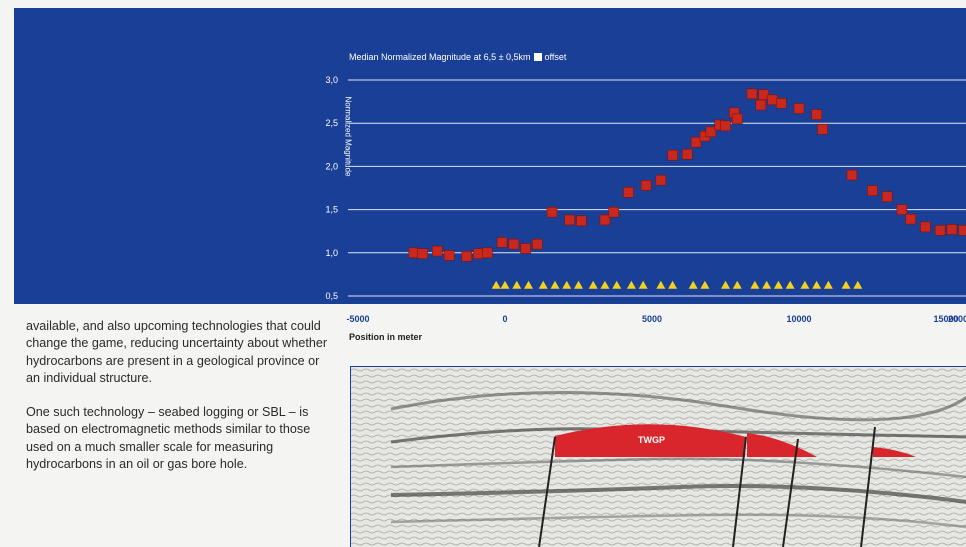 Image resolution: width=966 pixels, height=547 pixels. Describe the element at coordinates (537, 57) in the screenshot. I see `legend-square-icon` at that location.